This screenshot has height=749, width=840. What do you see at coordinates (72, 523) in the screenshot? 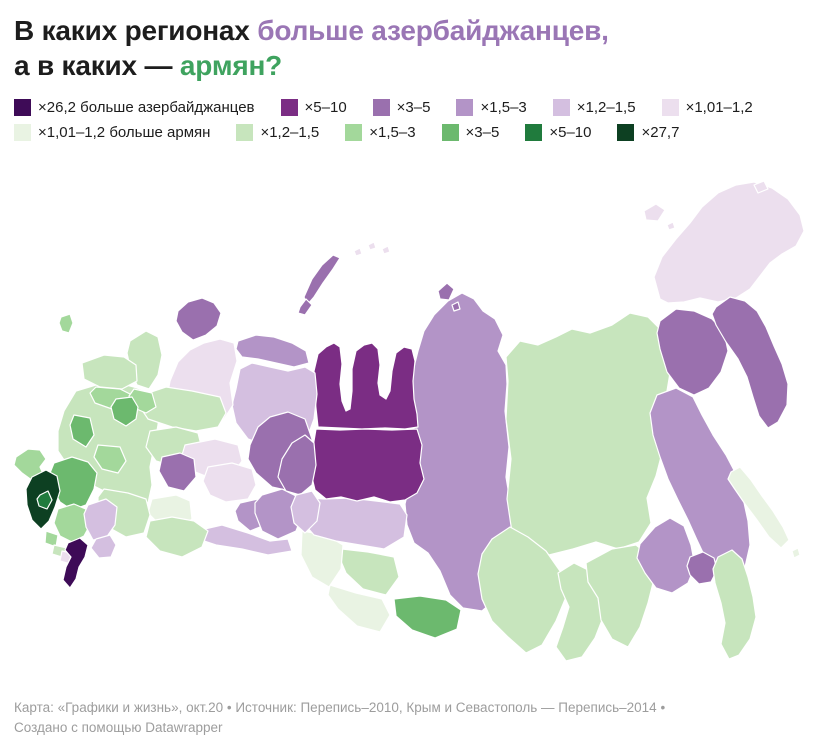
I see `region-stavropol: stavropol` at bounding box center [72, 523].